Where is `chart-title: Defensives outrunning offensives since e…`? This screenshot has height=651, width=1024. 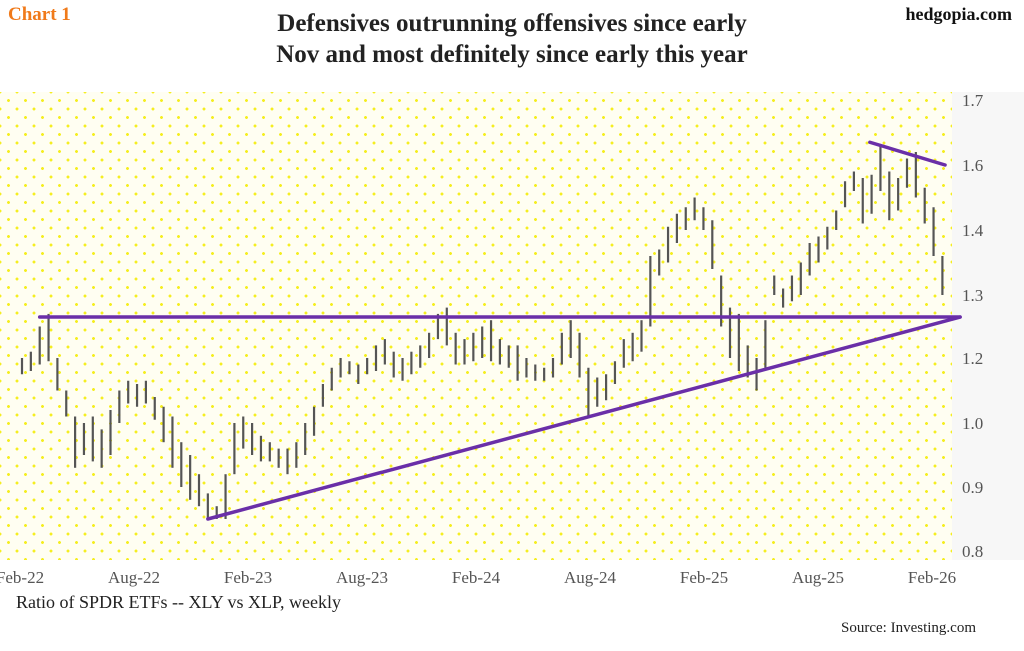
chart-title: Defensives outrunning offensives since e… is located at coordinates (512, 39).